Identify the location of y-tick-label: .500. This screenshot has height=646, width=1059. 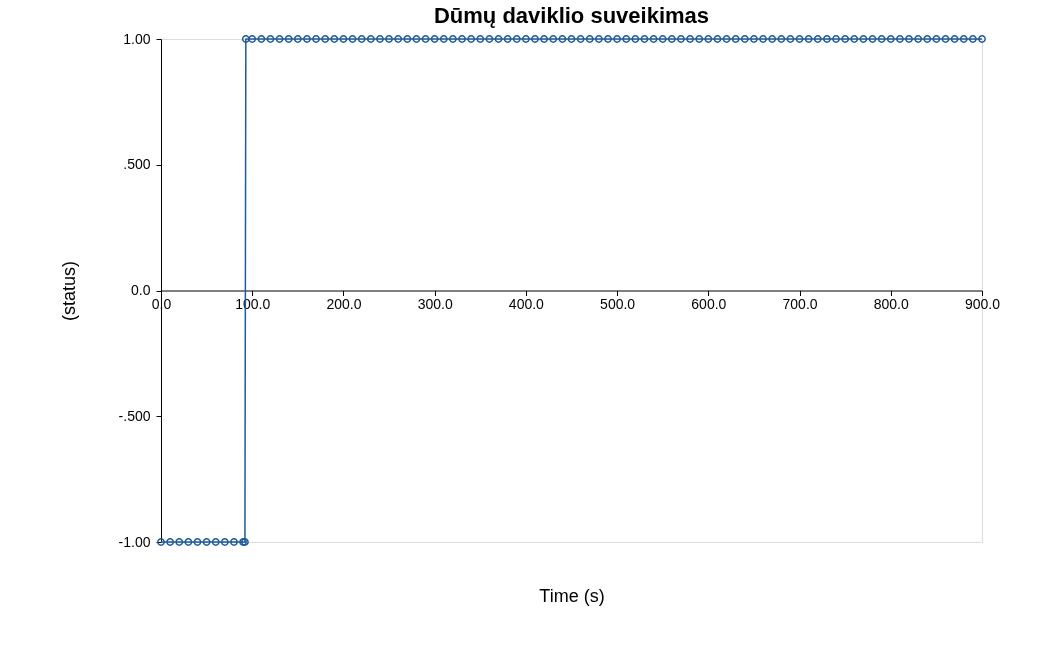
(137, 164).